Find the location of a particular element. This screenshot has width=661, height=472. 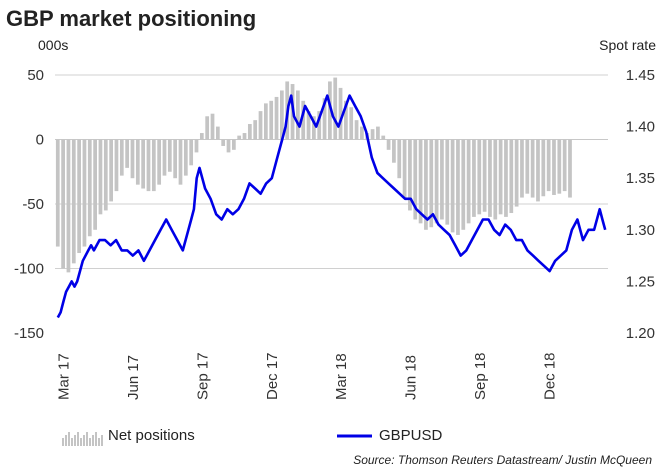

left-tick-label: -100 is located at coordinates (29, 269).